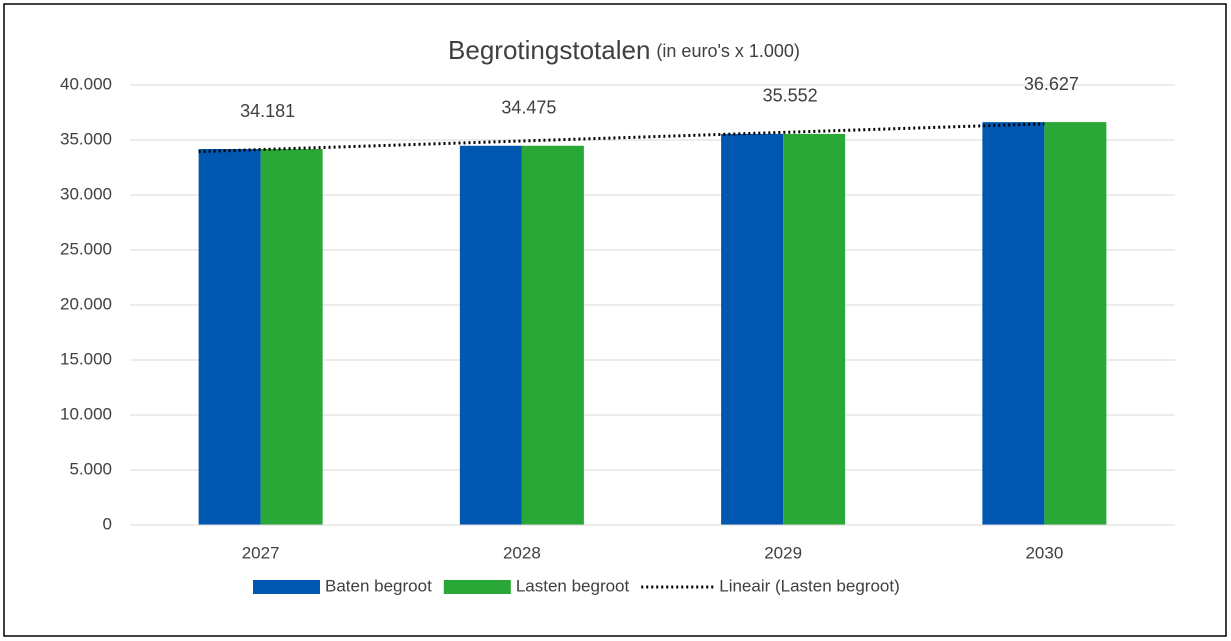  Describe the element at coordinates (522, 552) in the screenshot. I see `x-tick-label: 2028` at that location.